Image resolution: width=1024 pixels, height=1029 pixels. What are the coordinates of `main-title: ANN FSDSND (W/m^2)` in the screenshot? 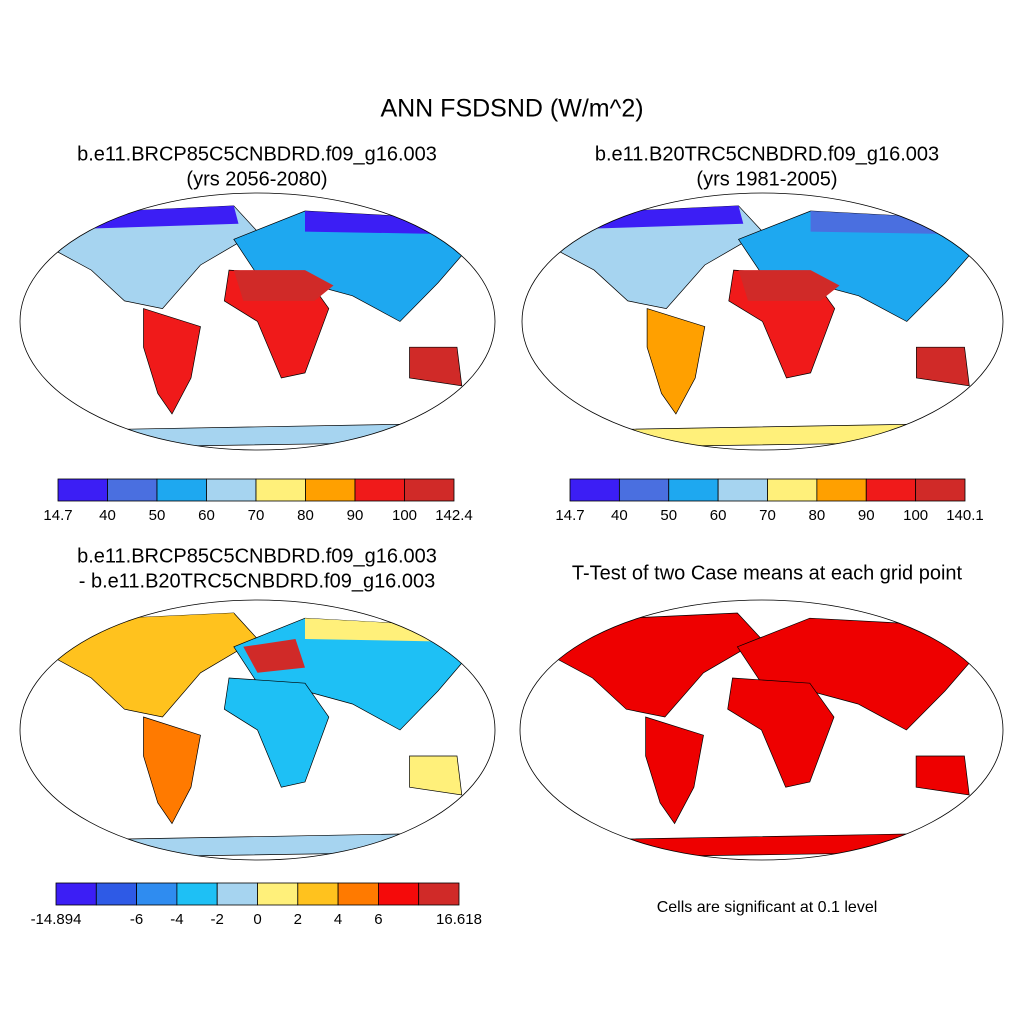 It's located at (511, 109).